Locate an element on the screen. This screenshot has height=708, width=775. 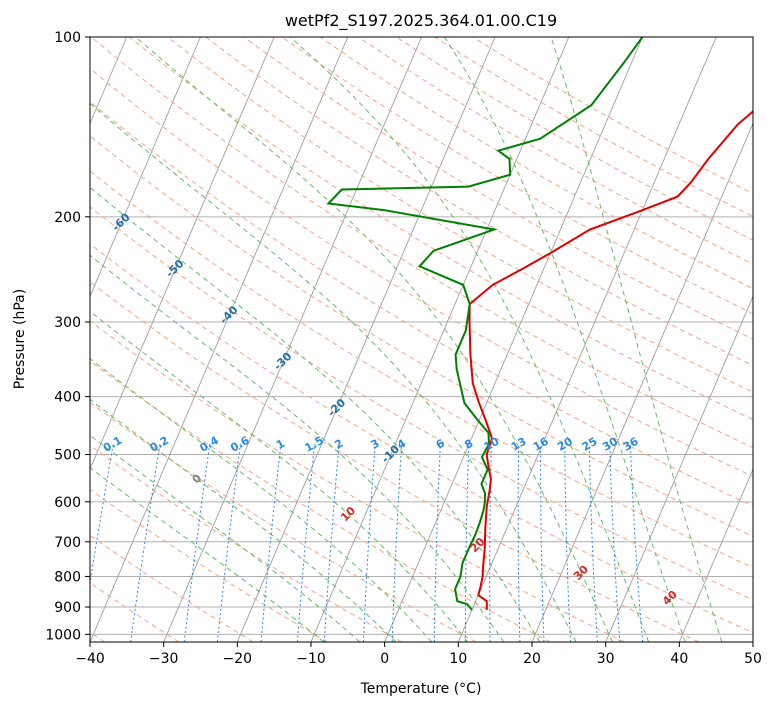
isotherm-label: -40 is located at coordinates (228, 314).